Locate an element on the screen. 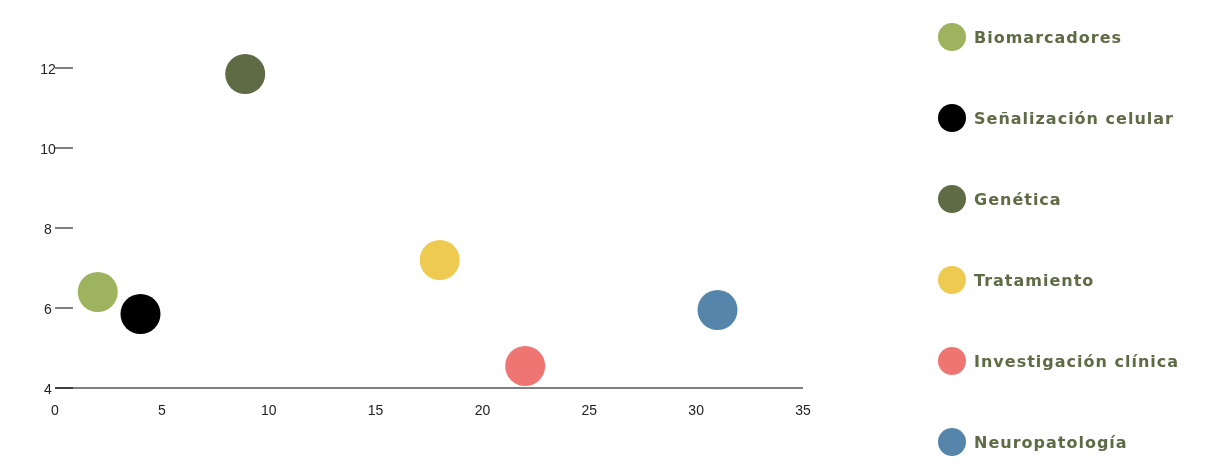 The image size is (1224, 470). legend-label: Investigación clínica is located at coordinates (1077, 361).